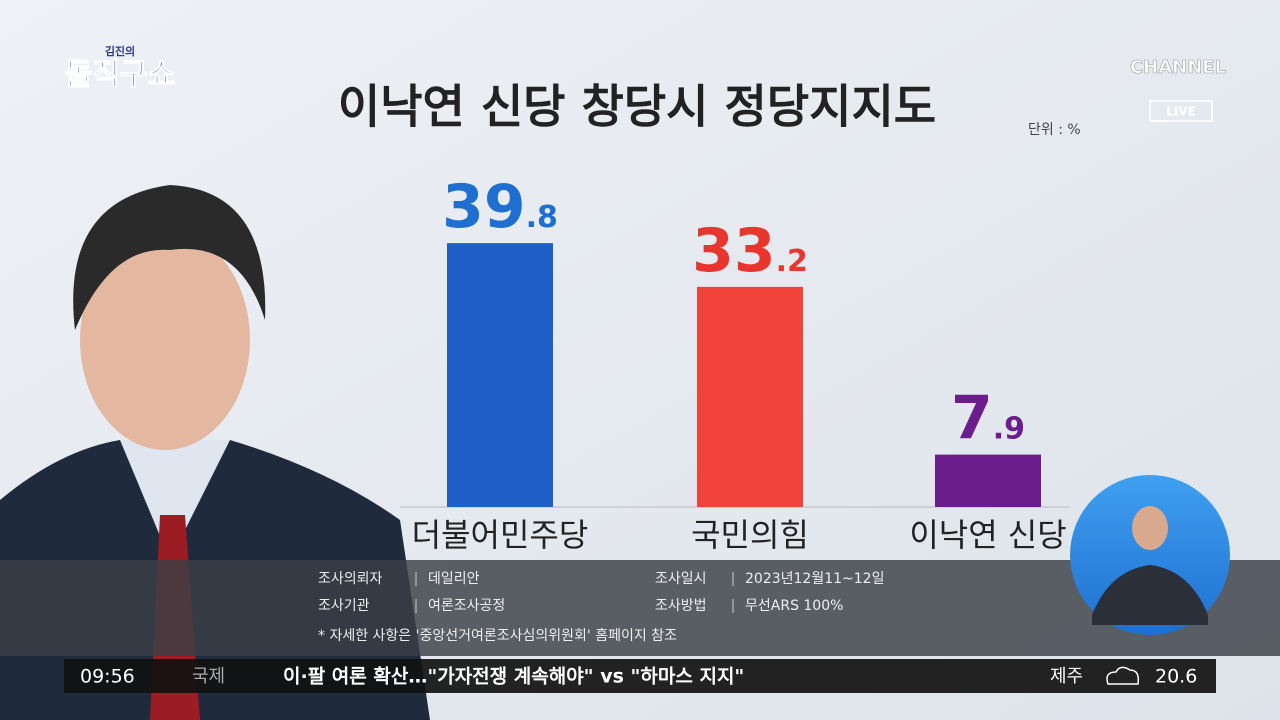  What do you see at coordinates (988, 418) in the screenshot?
I see `value-label: 7.9` at bounding box center [988, 418].